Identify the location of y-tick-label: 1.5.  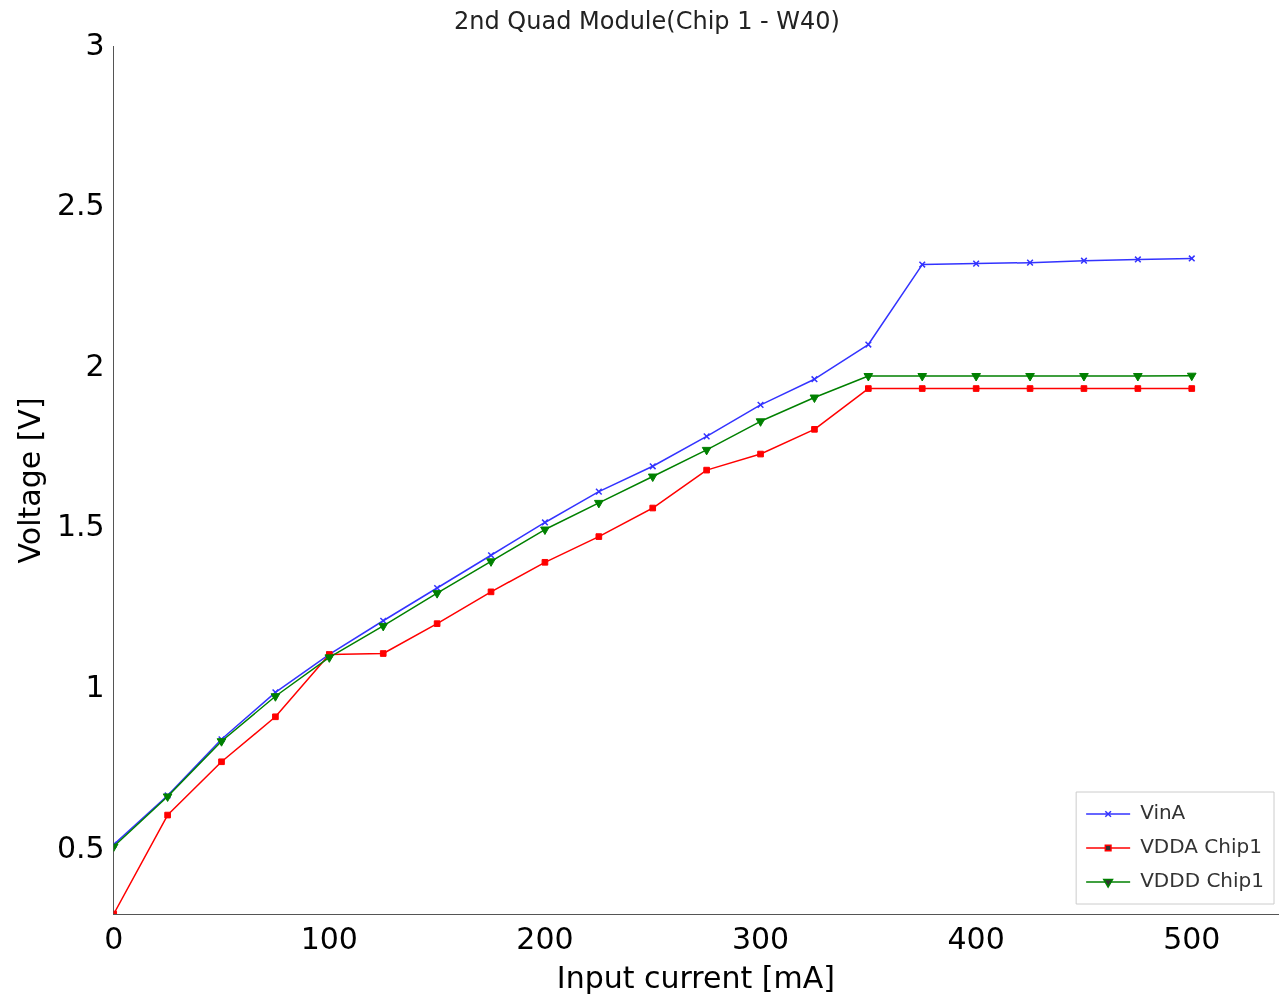
(80, 526).